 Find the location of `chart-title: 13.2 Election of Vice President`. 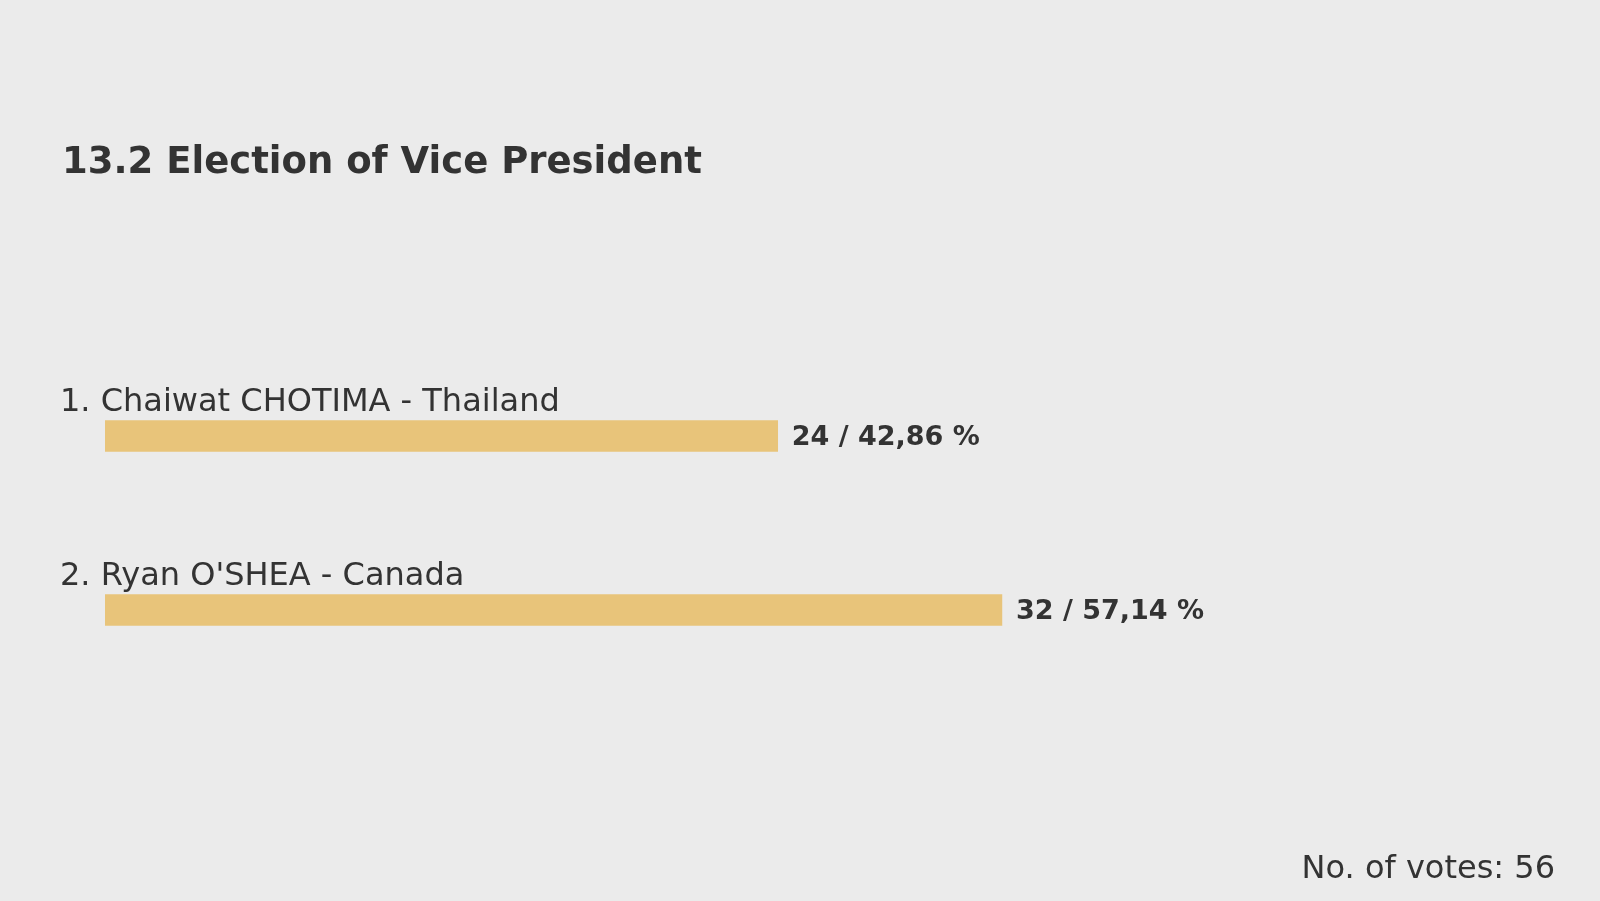

chart-title: 13.2 Election of Vice President is located at coordinates (382, 160).